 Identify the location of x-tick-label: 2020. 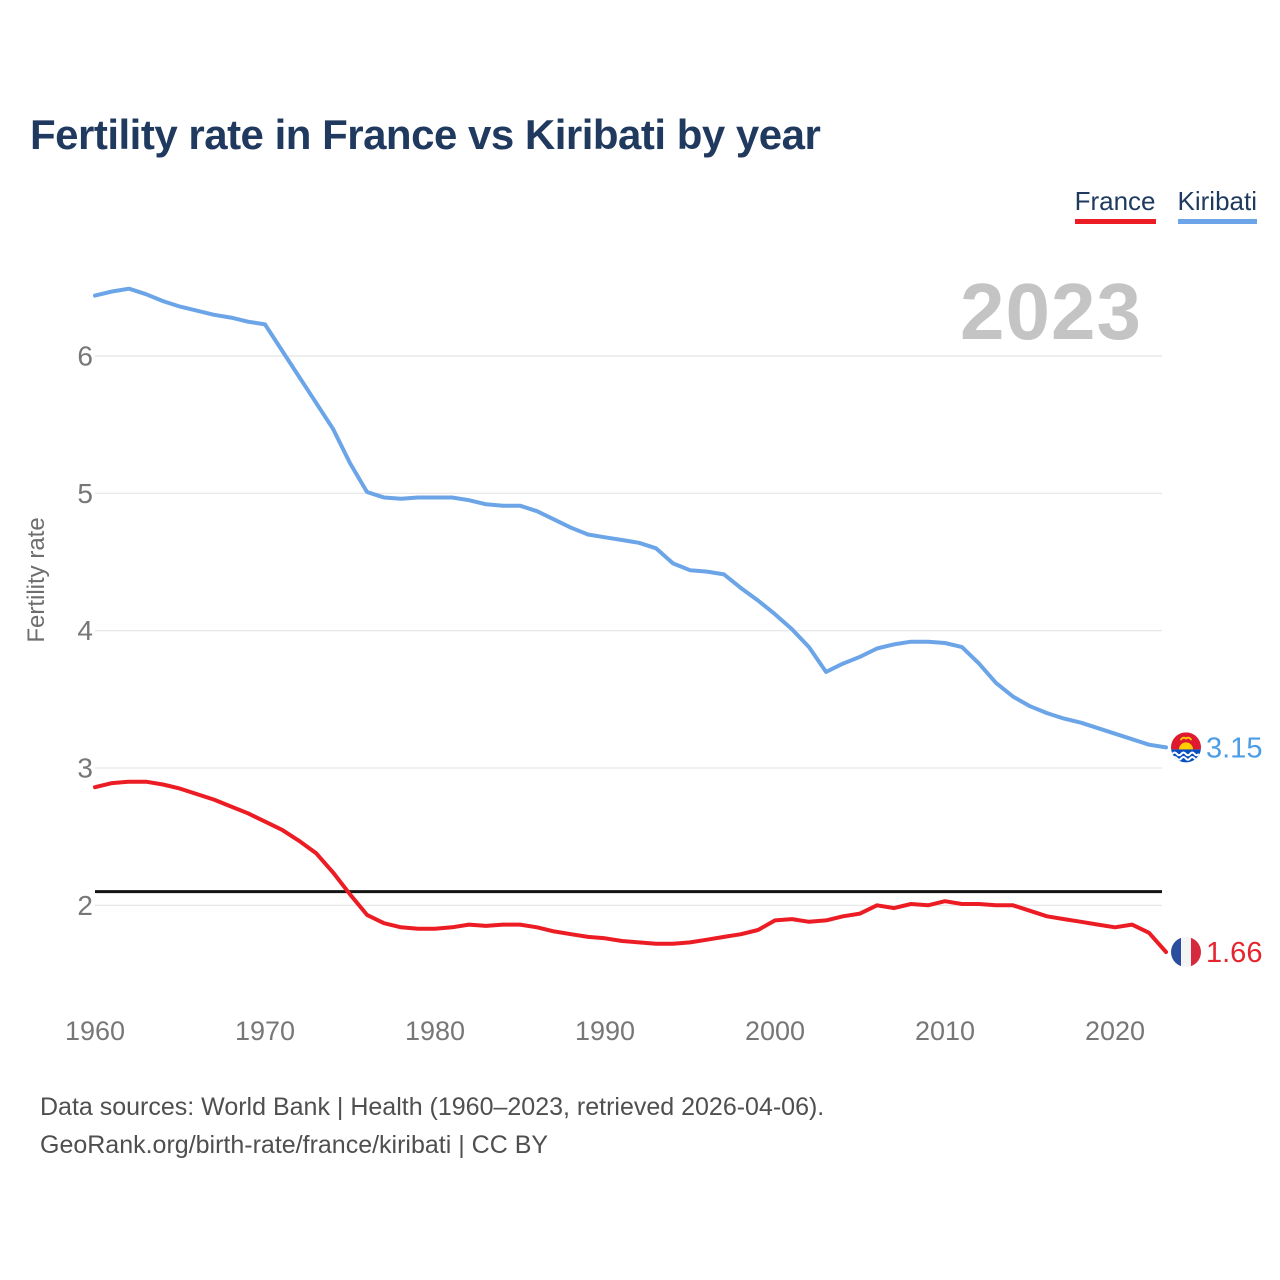
(1115, 1031).